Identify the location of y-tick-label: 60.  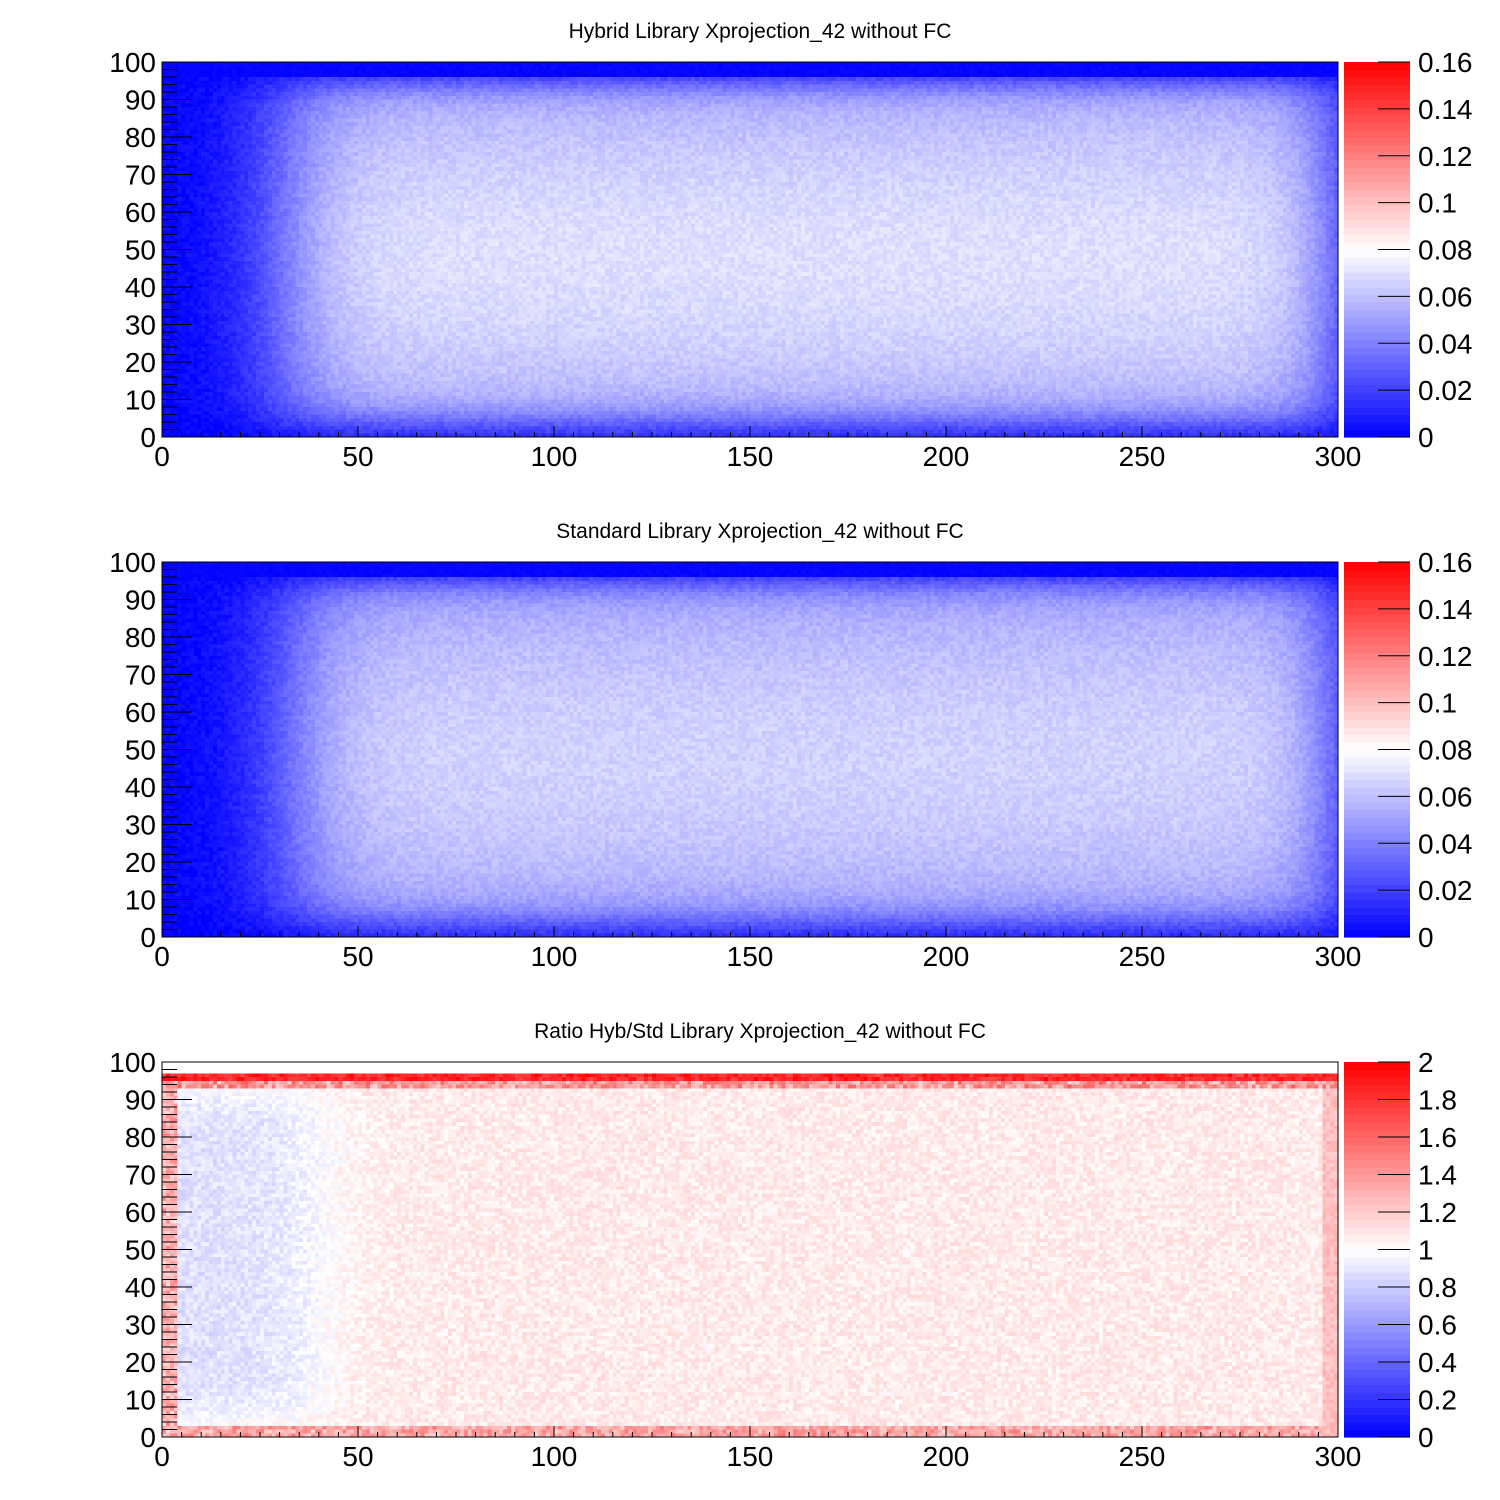
(140, 712).